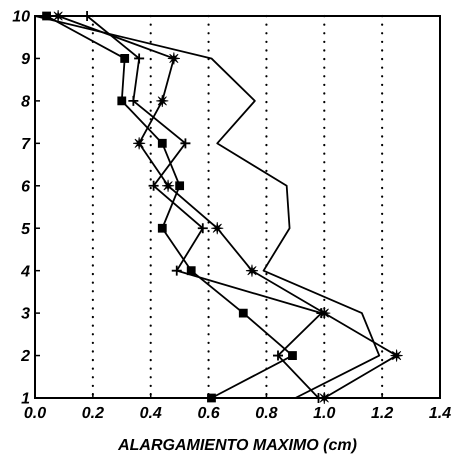 This screenshot has height=461, width=457. I want to click on y-tick-label: 7, so click(26, 144).